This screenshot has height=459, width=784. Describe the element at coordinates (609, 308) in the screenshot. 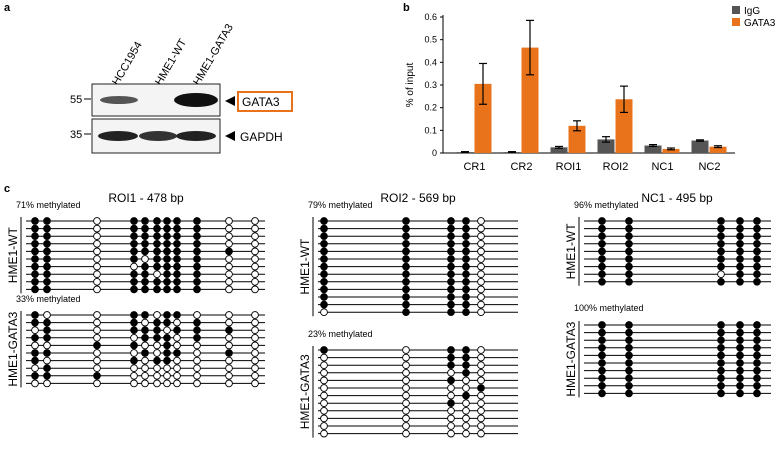

I see `methylation-percent: 100% methylated` at that location.